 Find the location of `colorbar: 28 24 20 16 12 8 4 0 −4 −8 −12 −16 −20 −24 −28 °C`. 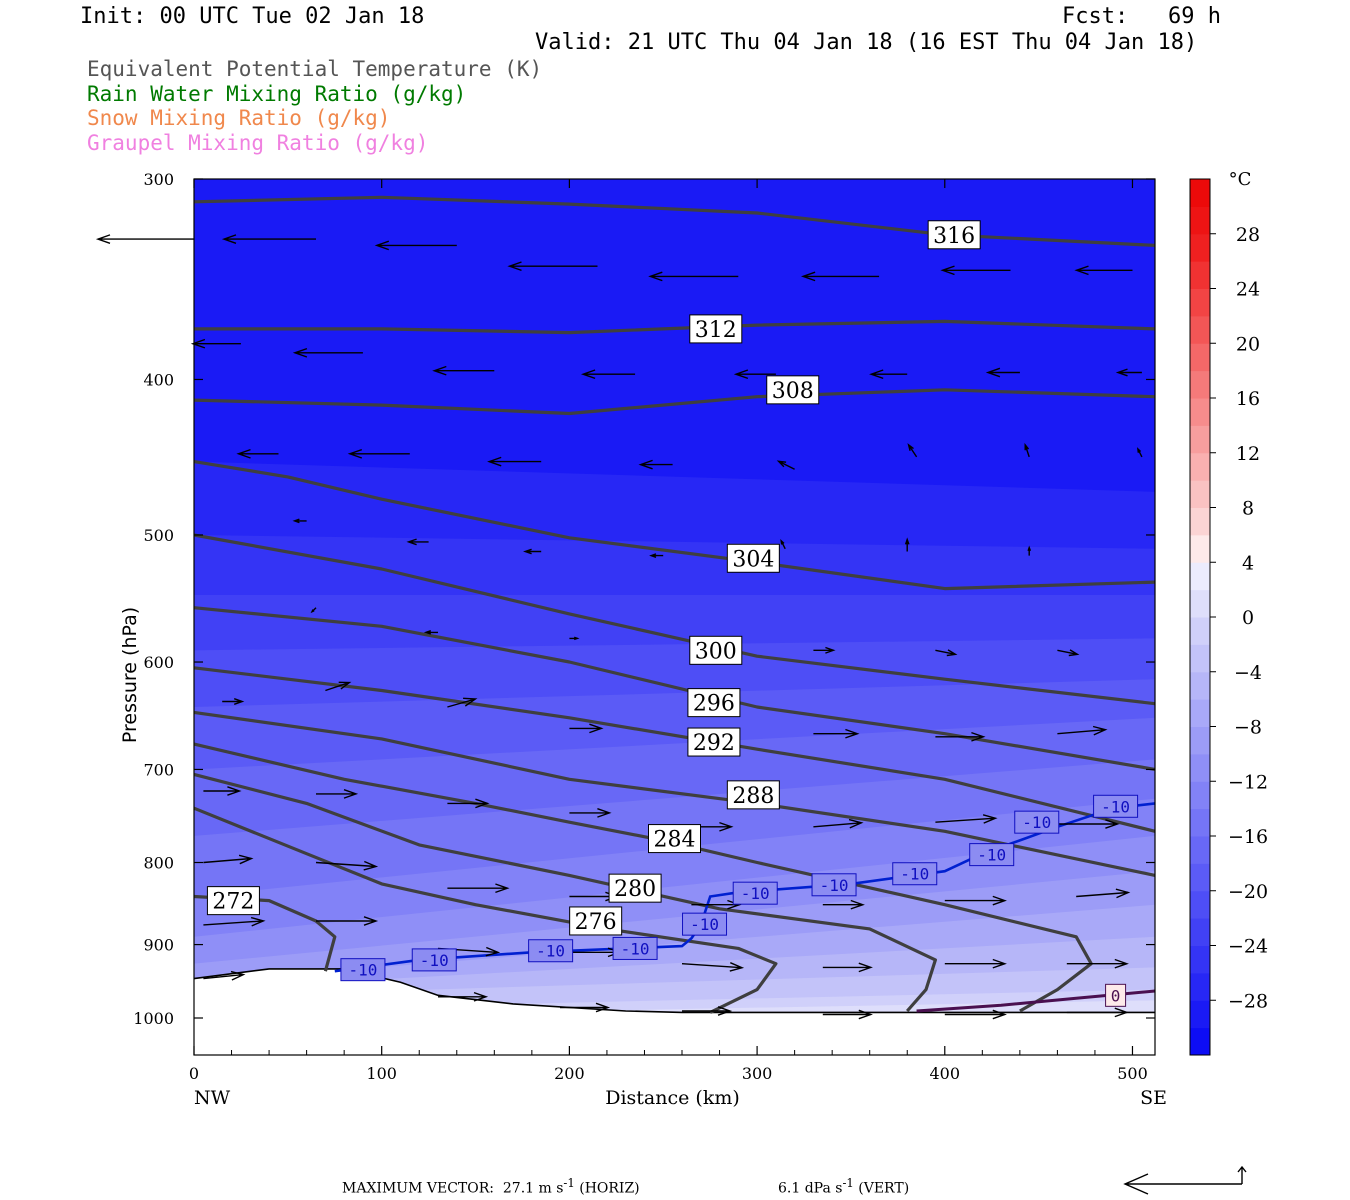

colorbar: 28 24 20 16 12 8 4 0 −4 −8 −12 −16 −20 −24 −28 °C is located at coordinates (1228, 612).